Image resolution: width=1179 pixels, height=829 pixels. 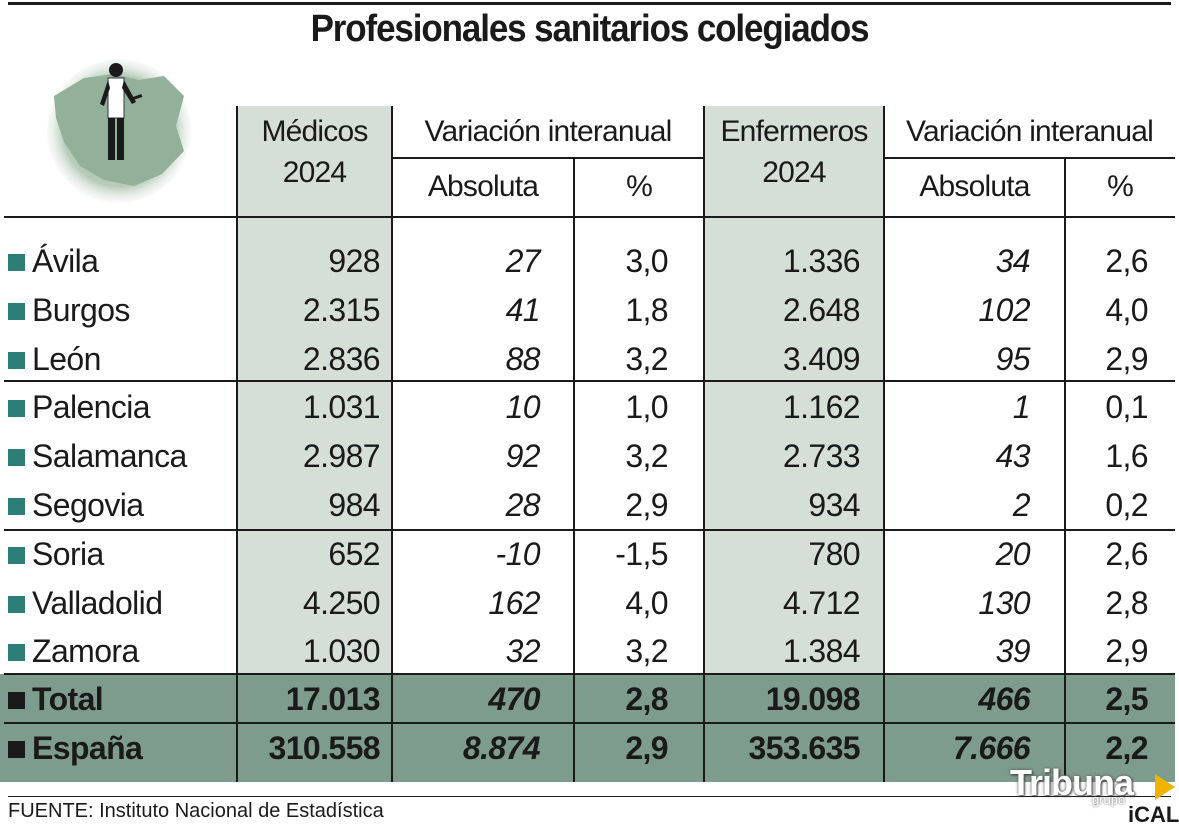 I want to click on cell-med: 1.031, so click(x=341, y=407).